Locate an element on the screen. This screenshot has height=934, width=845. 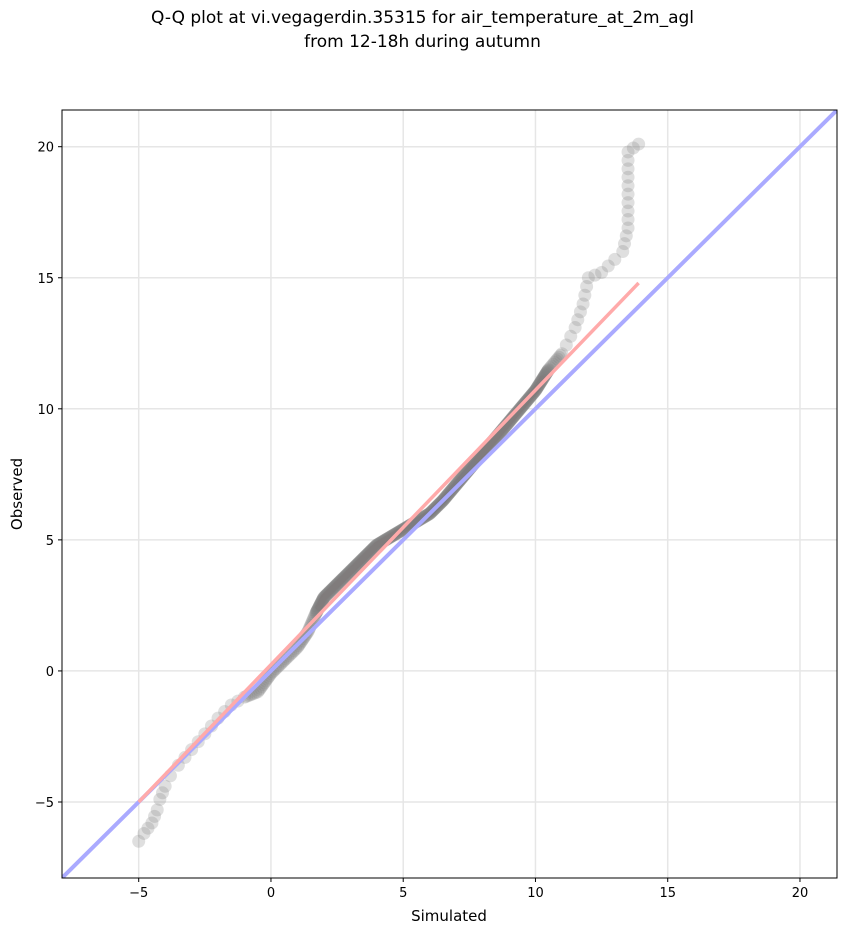
x-tick-label: 15 is located at coordinates (667, 893).